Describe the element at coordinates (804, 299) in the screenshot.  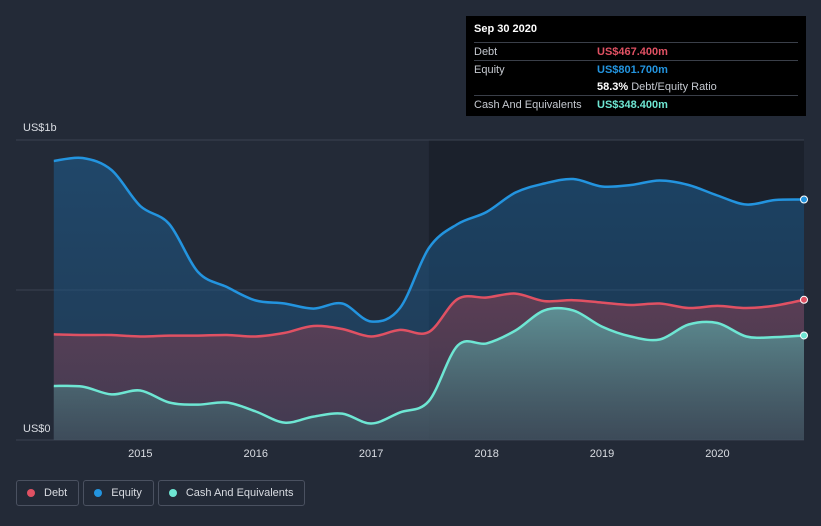
I see `debt-end-marker` at that location.